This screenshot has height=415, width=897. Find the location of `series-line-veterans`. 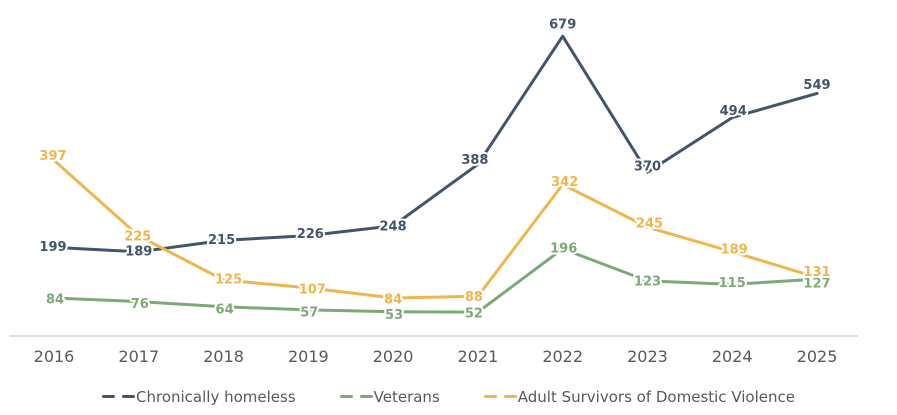

series-line-veterans is located at coordinates (435, 280).